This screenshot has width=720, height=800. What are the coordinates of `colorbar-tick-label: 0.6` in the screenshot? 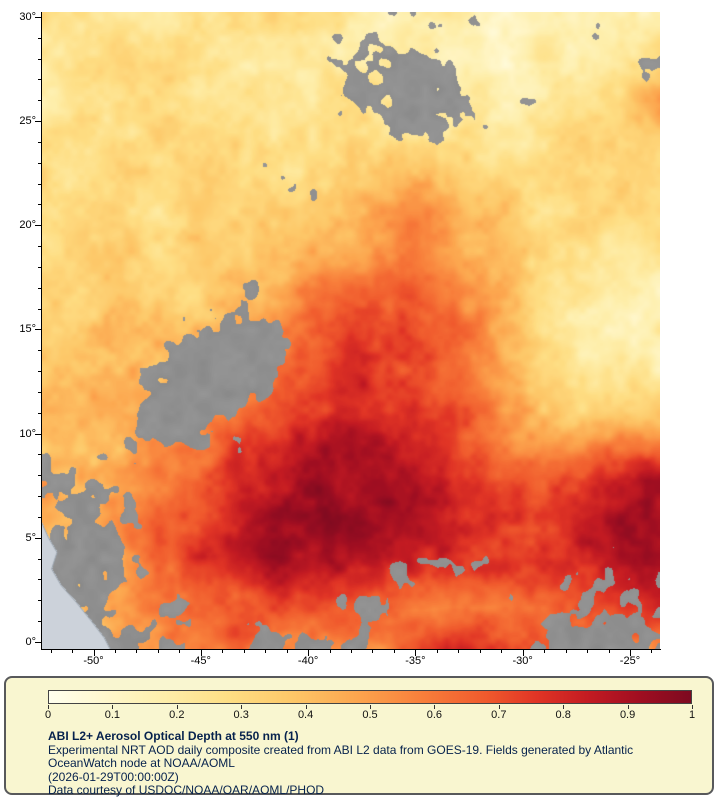 It's located at (434, 715).